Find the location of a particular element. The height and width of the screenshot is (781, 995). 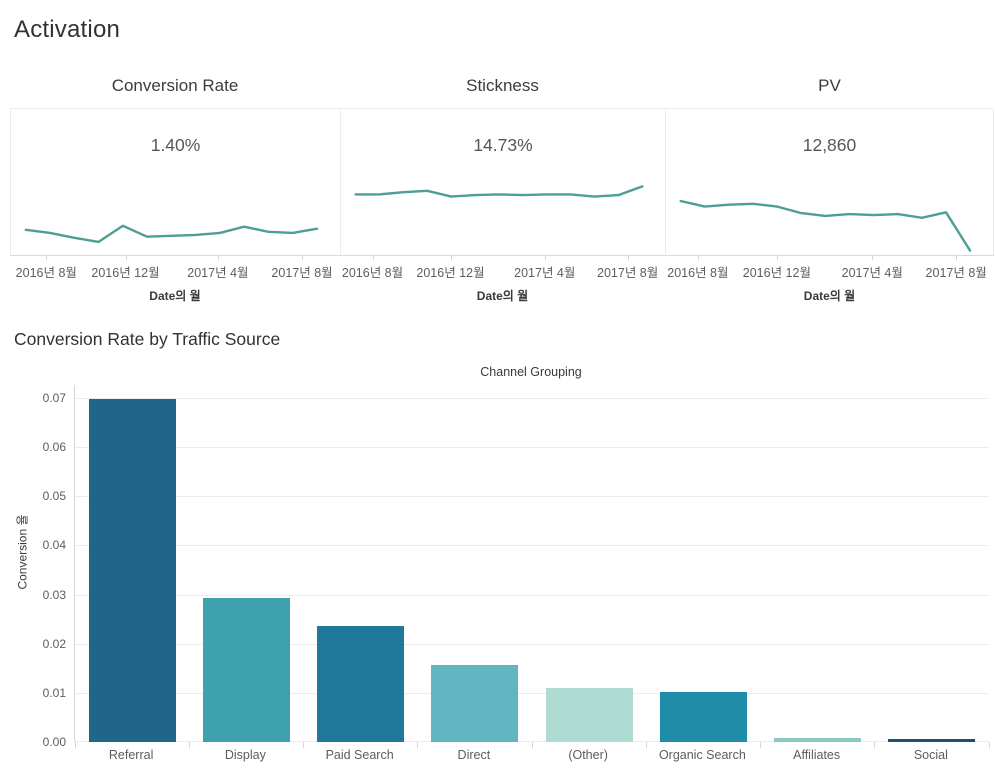

bar-display is located at coordinates (246, 669).